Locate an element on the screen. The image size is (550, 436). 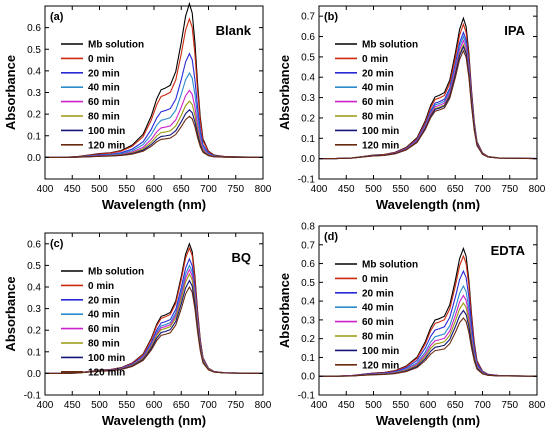
y-tick-label: 0.8 is located at coordinates (308, 227).